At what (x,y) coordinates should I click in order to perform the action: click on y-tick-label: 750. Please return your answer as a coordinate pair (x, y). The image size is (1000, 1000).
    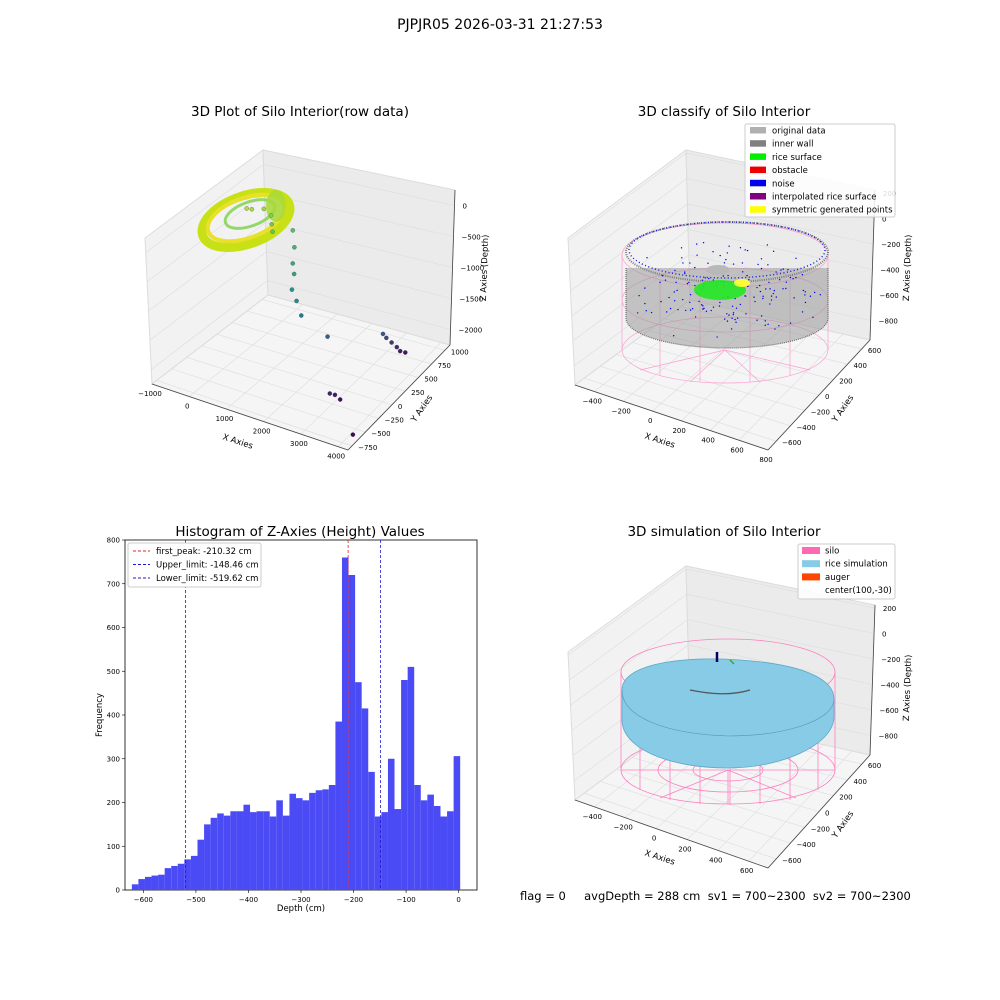
    Looking at the image, I should click on (444, 366).